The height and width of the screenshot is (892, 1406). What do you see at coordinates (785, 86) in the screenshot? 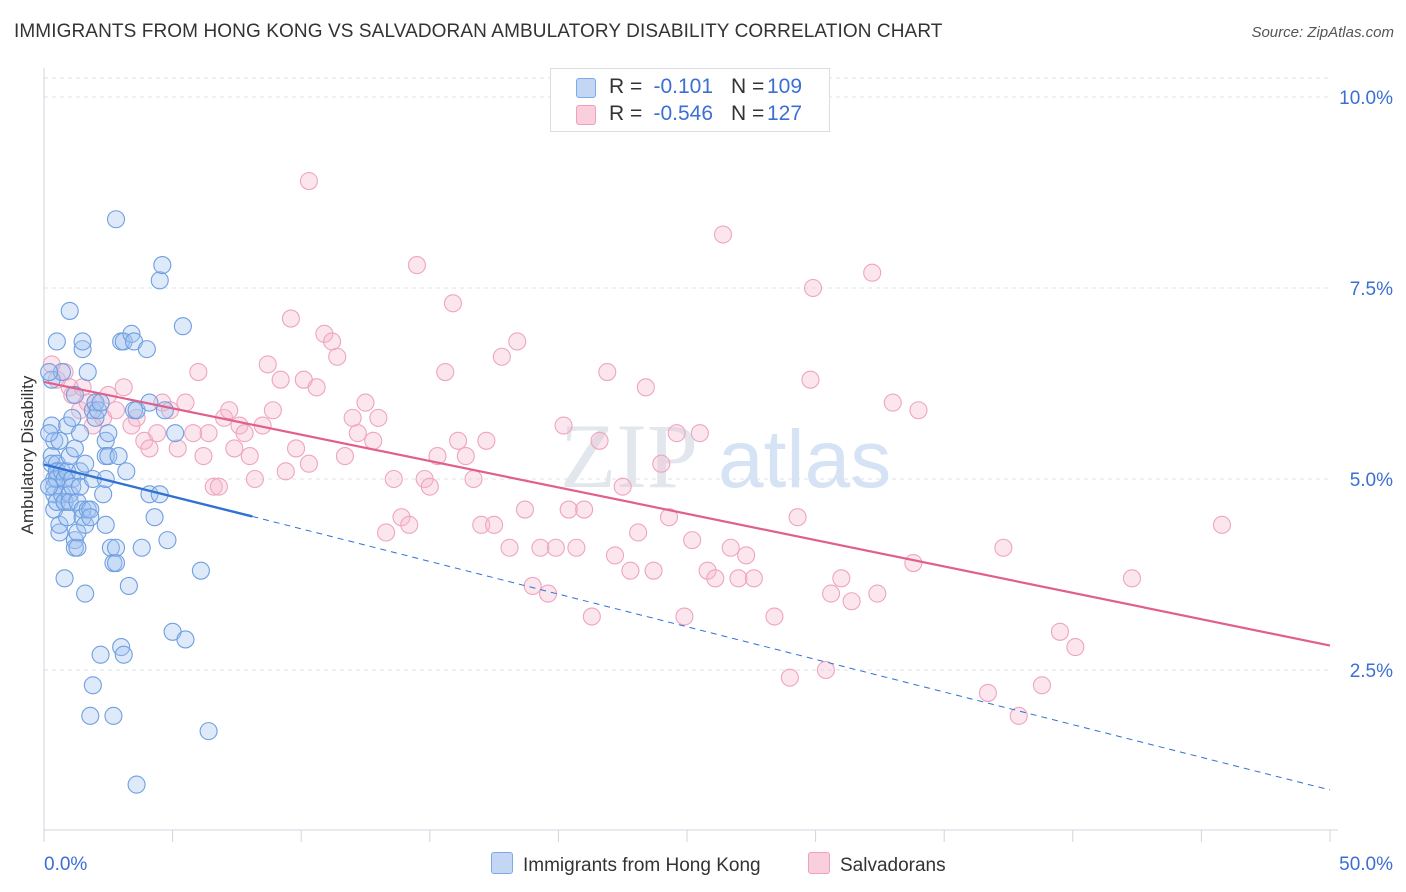
I see `n-value: 109` at bounding box center [785, 86].